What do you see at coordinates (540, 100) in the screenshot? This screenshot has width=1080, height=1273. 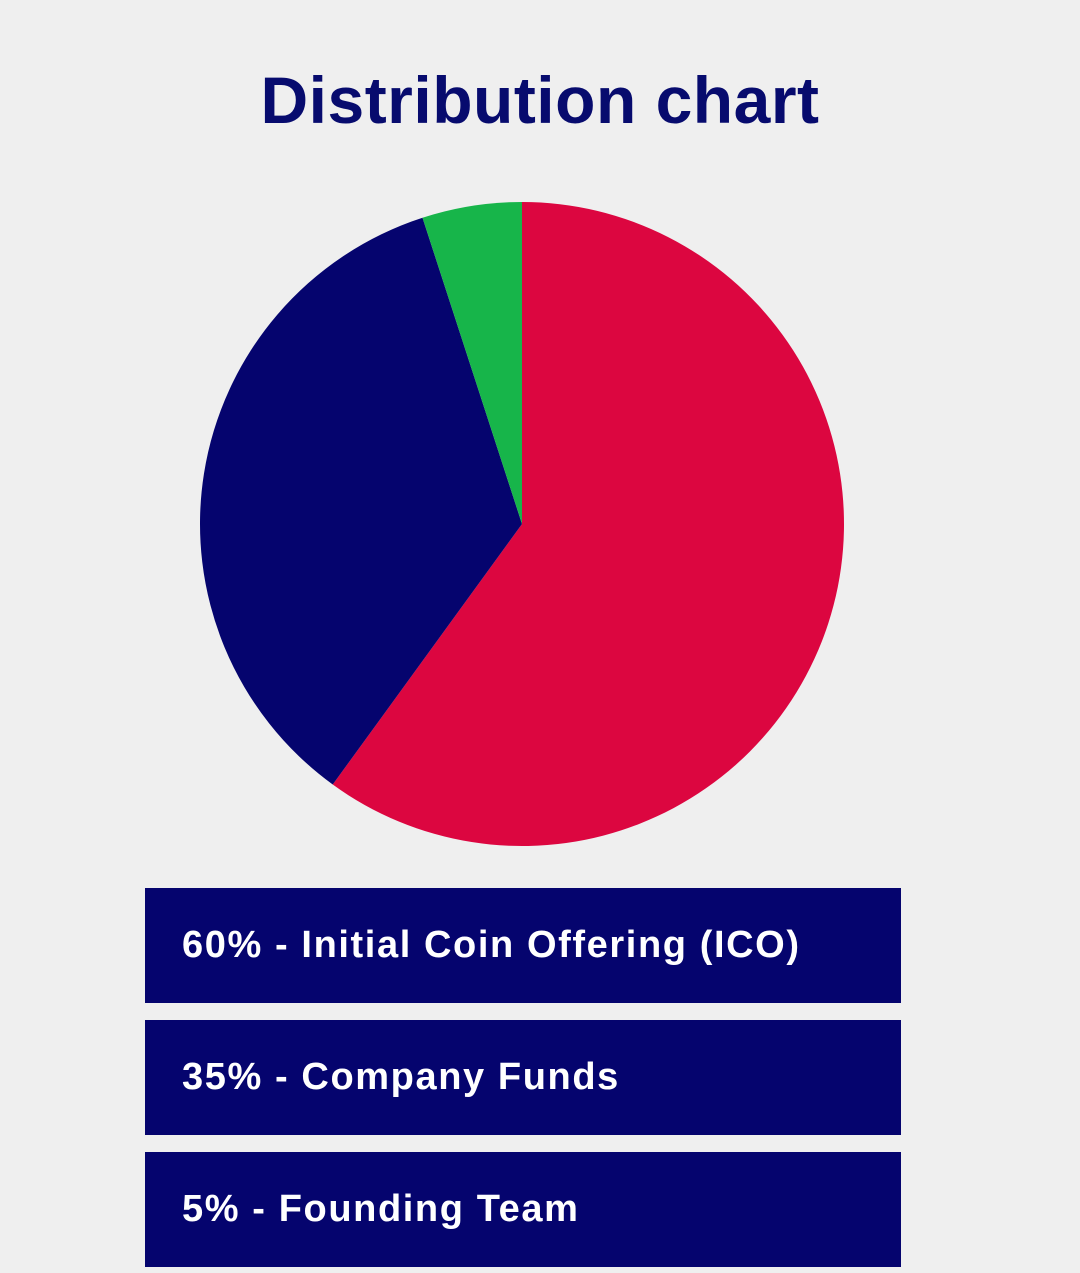 I see `chart-title: Distribution chart` at bounding box center [540, 100].